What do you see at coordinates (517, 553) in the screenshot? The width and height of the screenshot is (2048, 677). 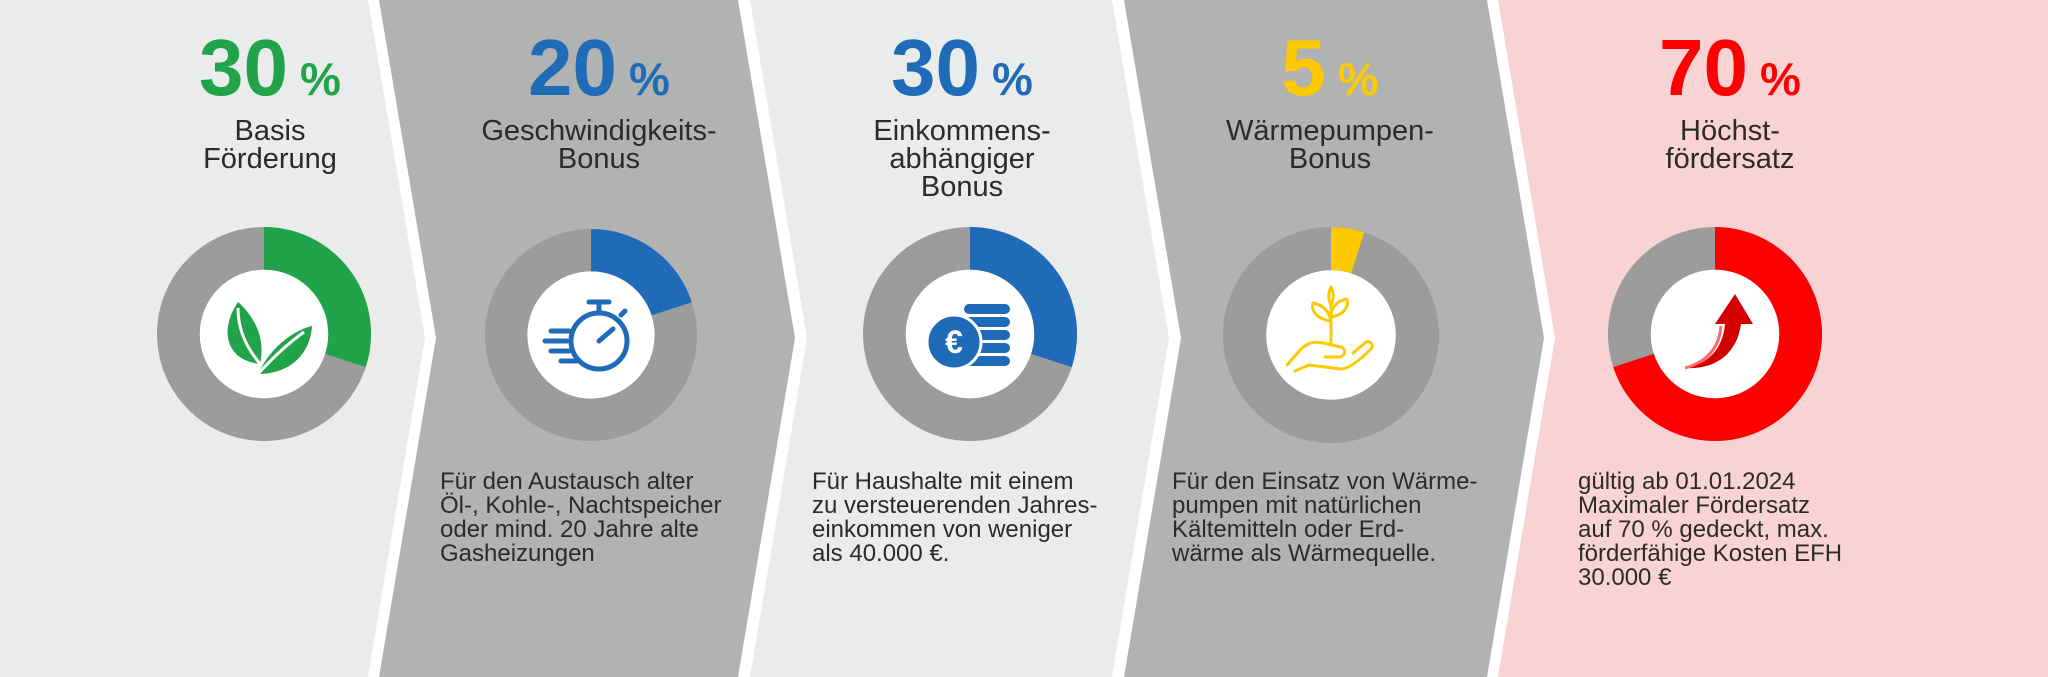 I see `description-line: Gasheizungen` at bounding box center [517, 553].